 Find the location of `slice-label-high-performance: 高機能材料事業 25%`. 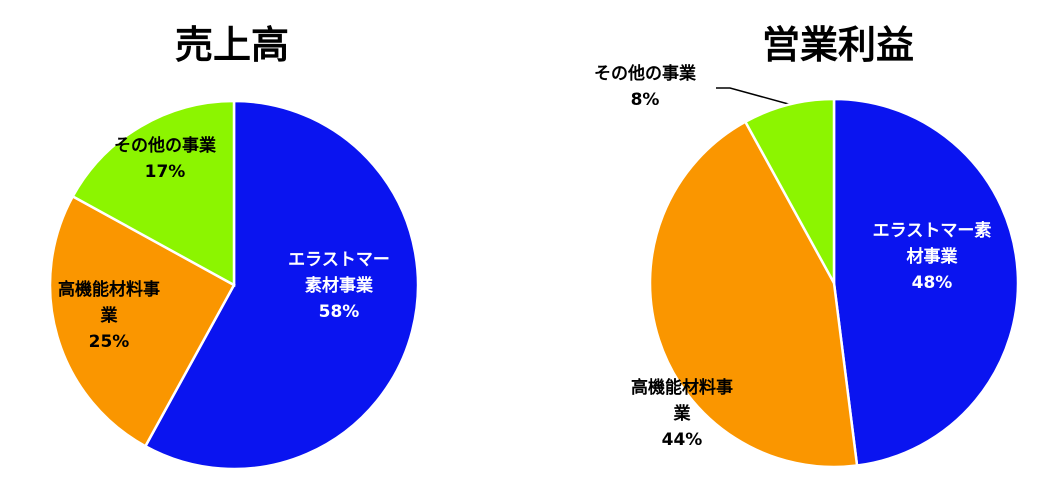

slice-label-high-performance: 高機能材料事業 25% is located at coordinates (109, 315).